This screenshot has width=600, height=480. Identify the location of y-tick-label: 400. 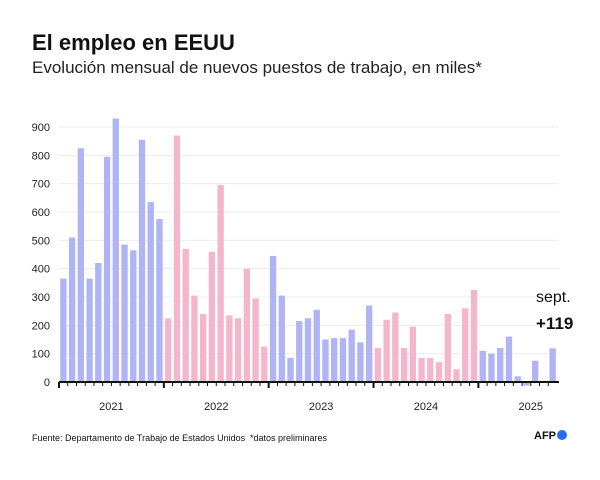
(41, 270).